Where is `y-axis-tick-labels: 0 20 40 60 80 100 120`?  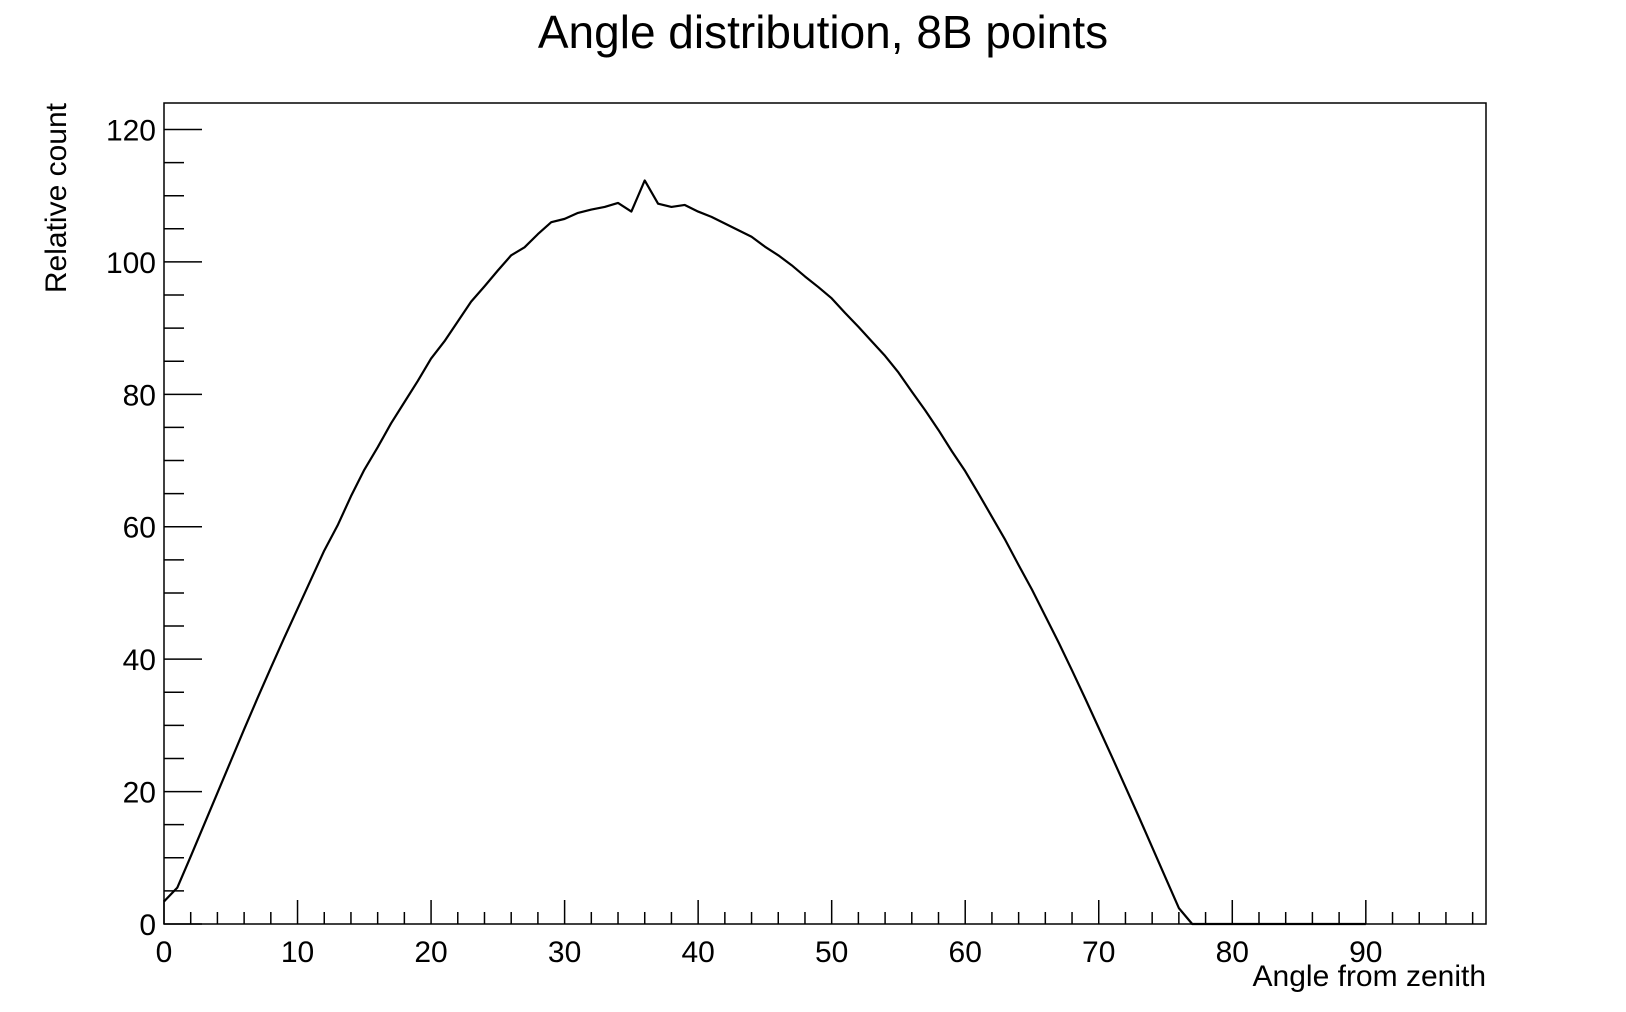 y-axis-tick-labels: 0 20 40 60 80 100 120 is located at coordinates (131, 528).